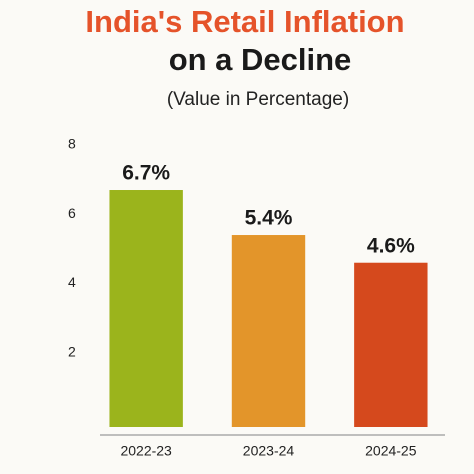 This screenshot has width=474, height=474. Describe the element at coordinates (269, 218) in the screenshot. I see `value-label: 5.4%` at that location.